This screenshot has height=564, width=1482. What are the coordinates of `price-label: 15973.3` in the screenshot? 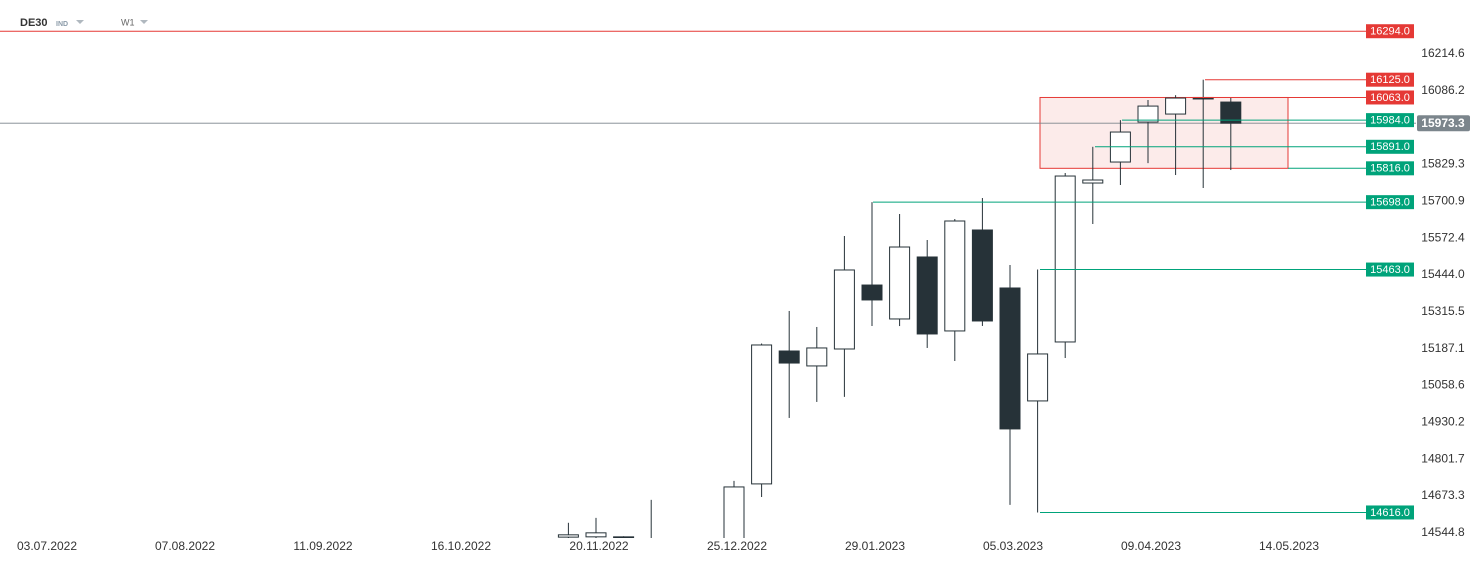 It's located at (1443, 123).